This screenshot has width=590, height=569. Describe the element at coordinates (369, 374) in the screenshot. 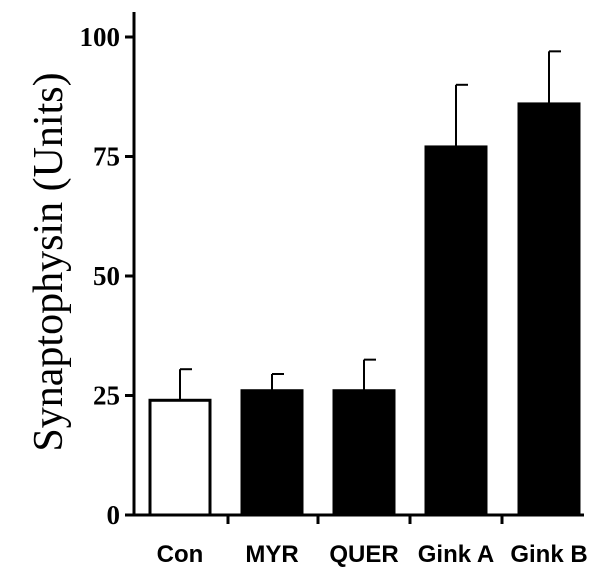

I see `error-bar-quer` at that location.